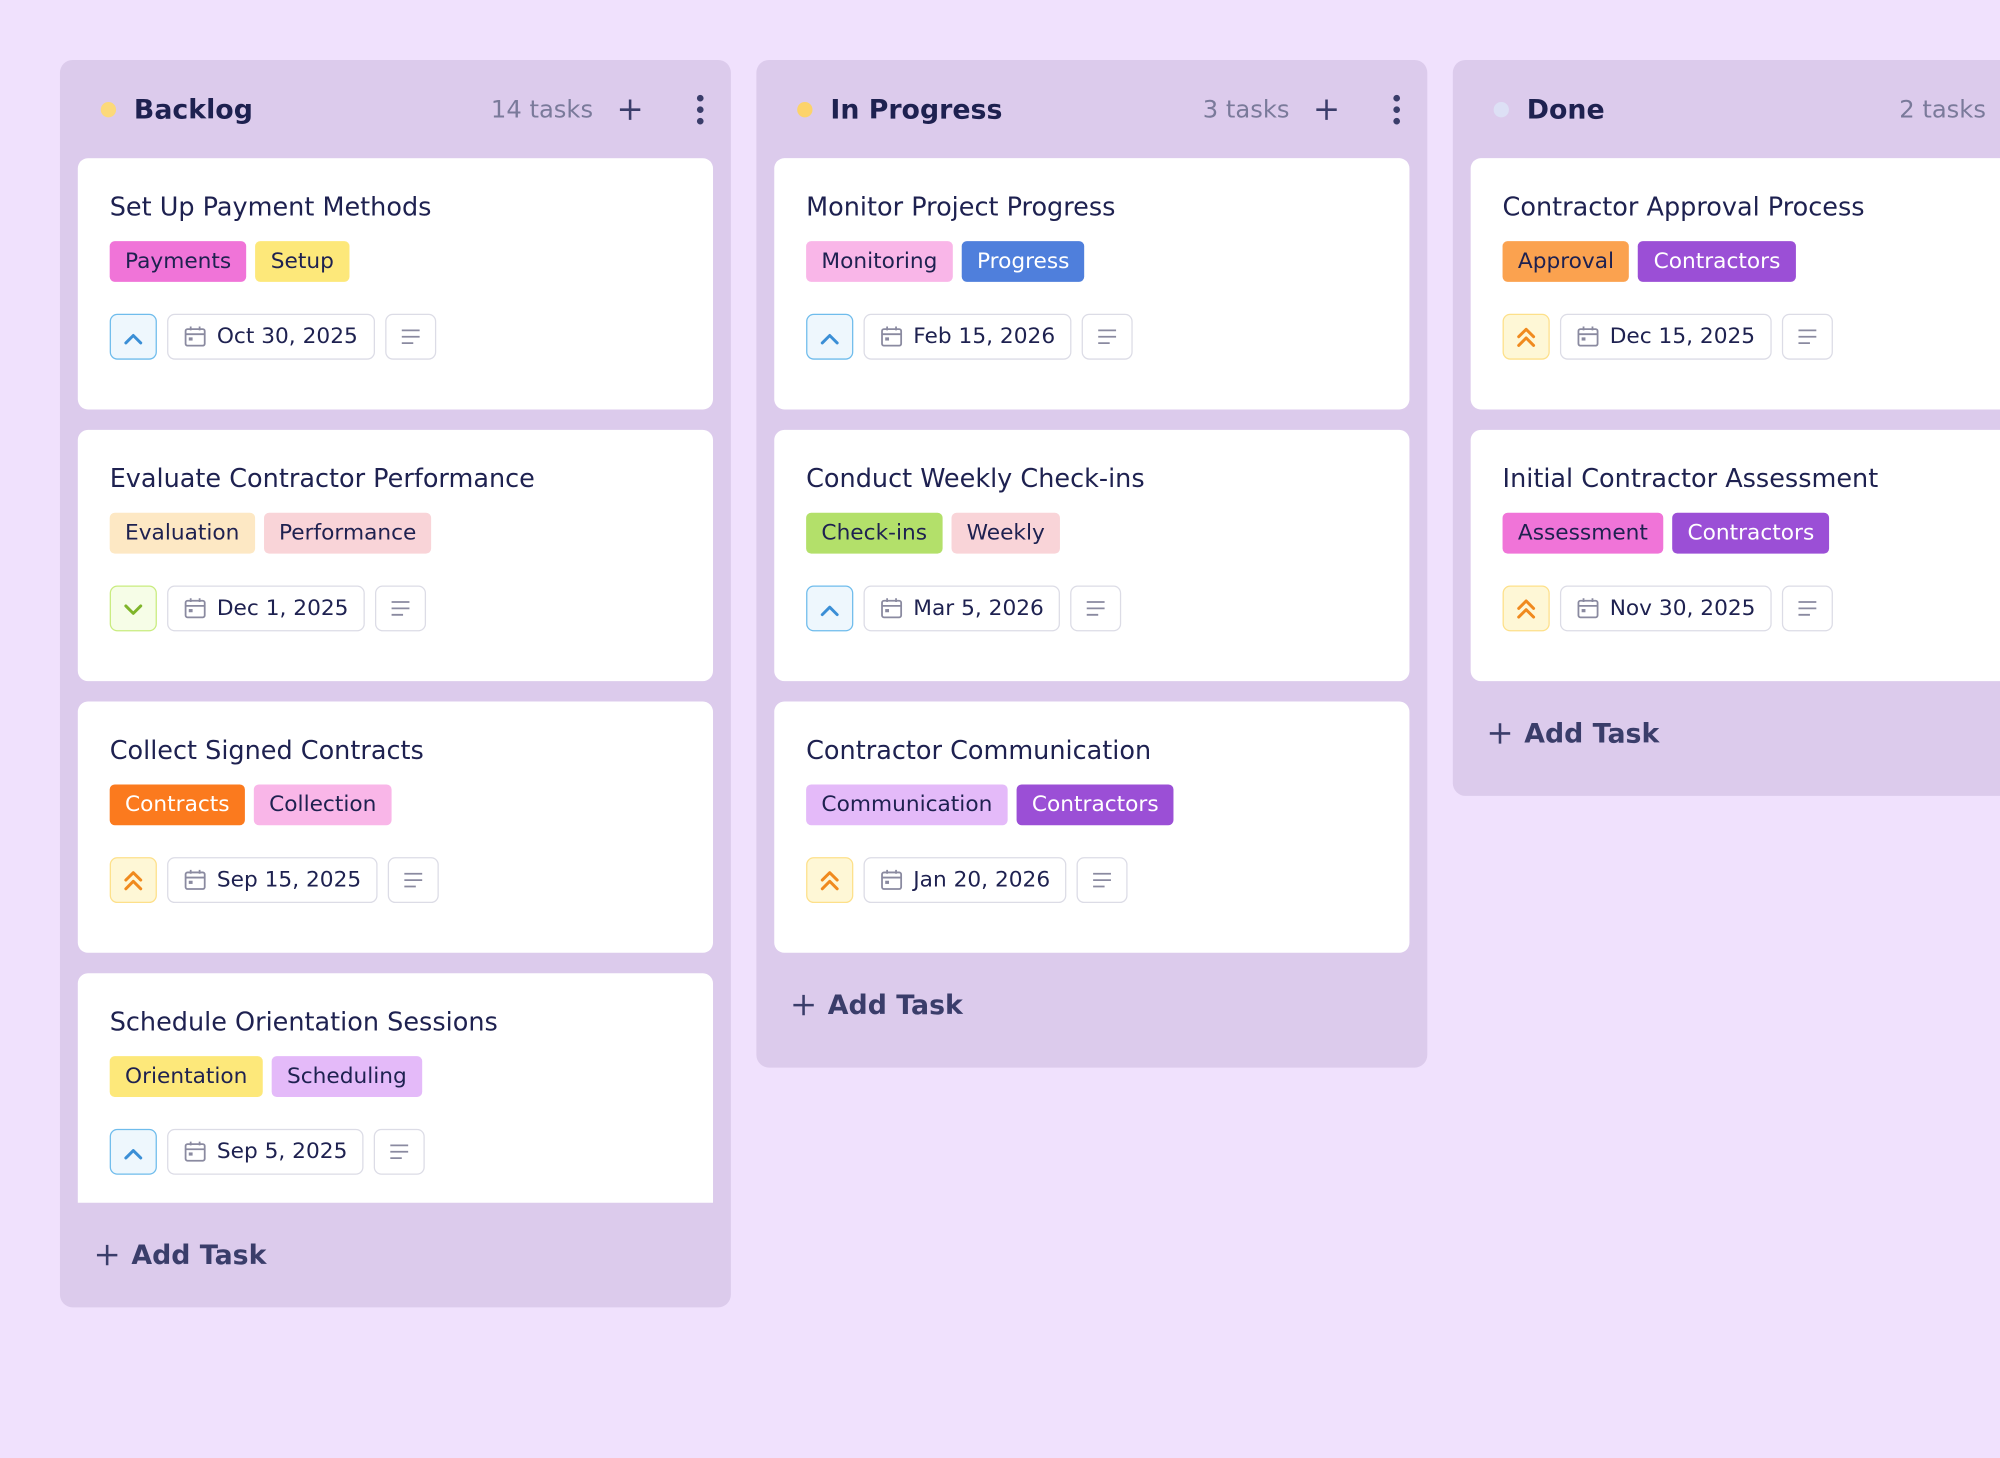  What do you see at coordinates (282, 608) in the screenshot?
I see `date-text: Dec 1, 2025` at bounding box center [282, 608].